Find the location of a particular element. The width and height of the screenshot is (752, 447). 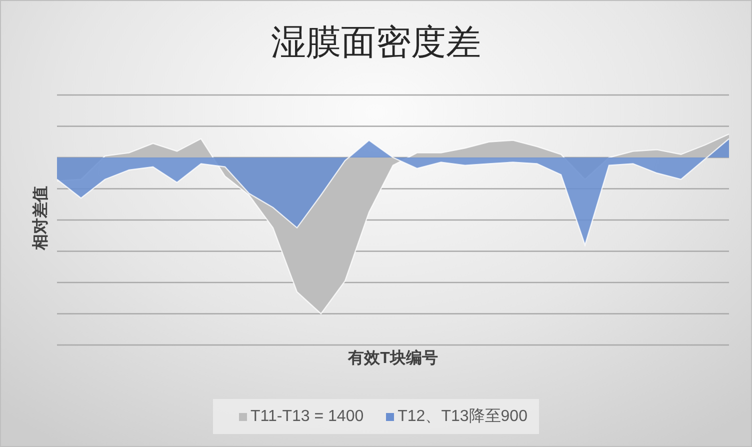

legend-label: T11-T13 = 1400 is located at coordinates (307, 417).